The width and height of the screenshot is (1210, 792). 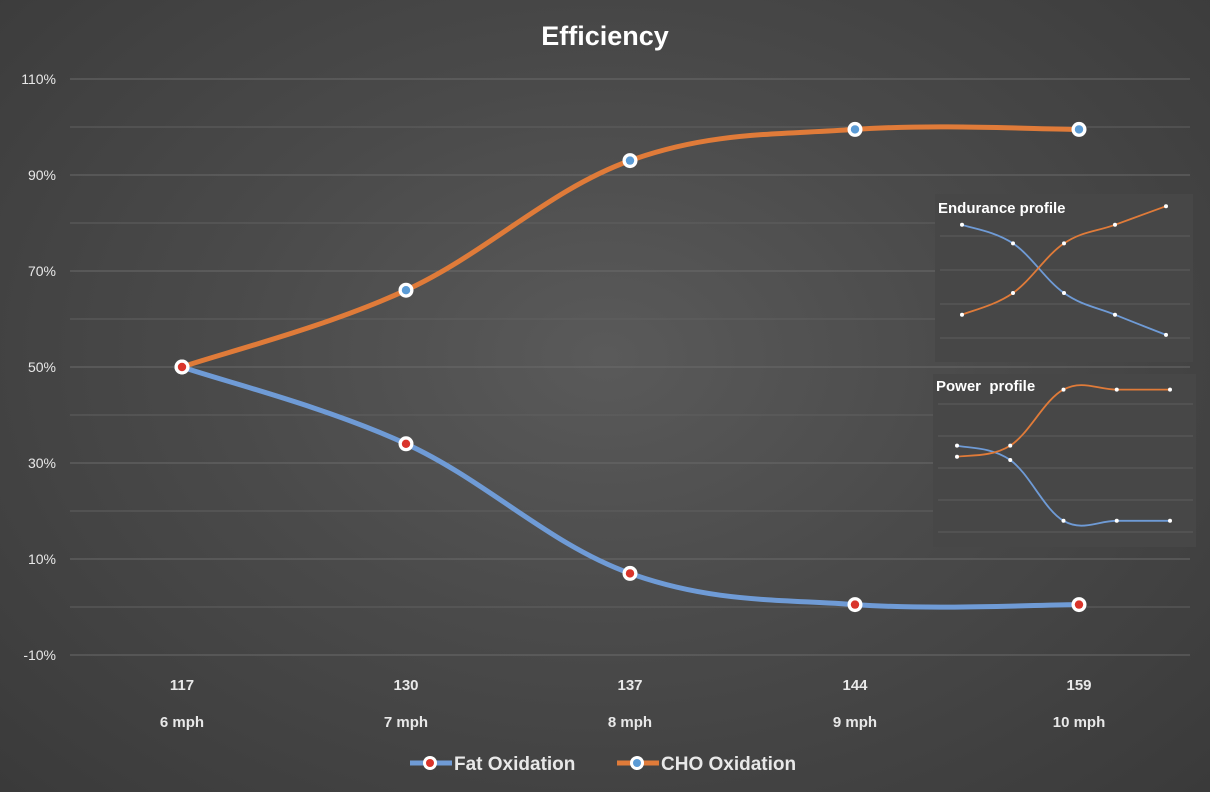 What do you see at coordinates (42, 175) in the screenshot?
I see `y-tick-label: 90%` at bounding box center [42, 175].